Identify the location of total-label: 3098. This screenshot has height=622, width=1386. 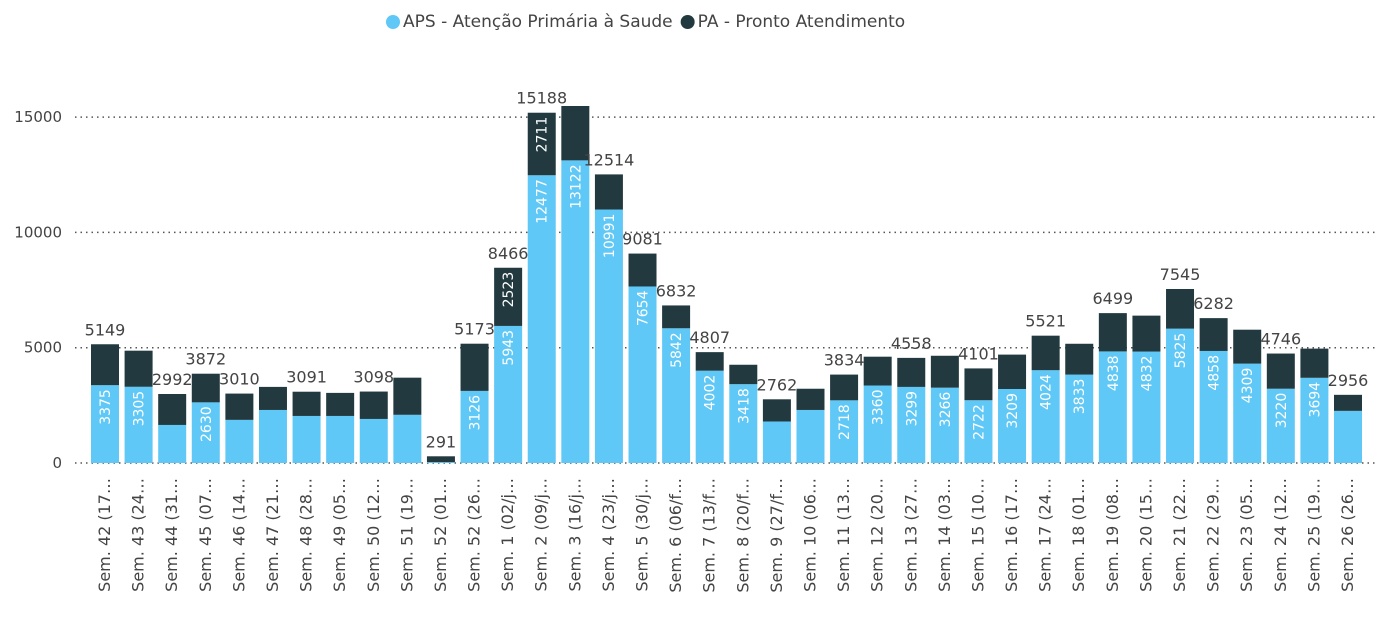
(373, 377).